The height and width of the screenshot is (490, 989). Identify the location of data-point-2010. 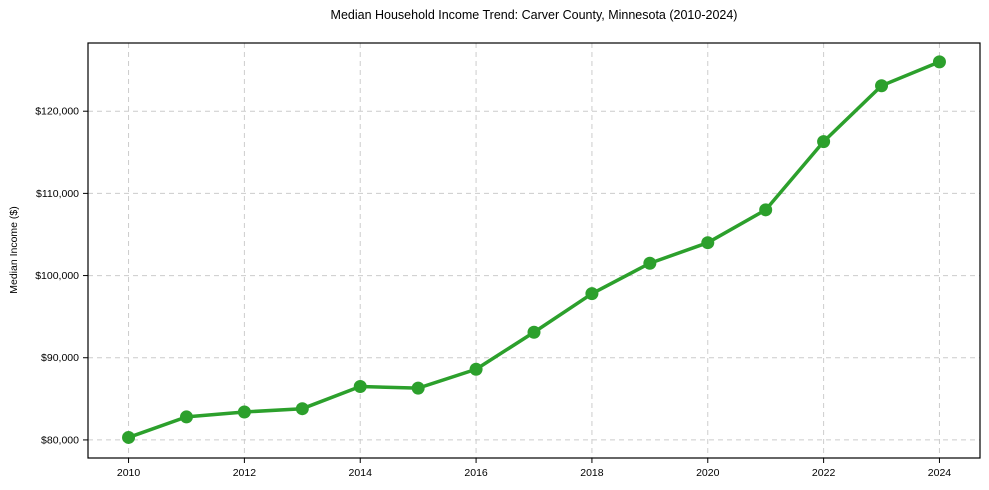
(129, 437).